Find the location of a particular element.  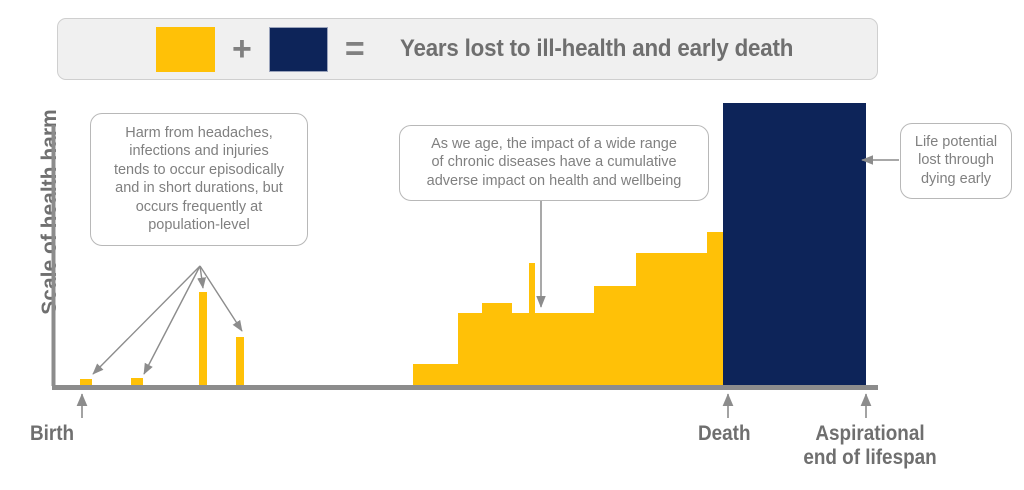

callout-episodic-line-6: population-level is located at coordinates (199, 225).